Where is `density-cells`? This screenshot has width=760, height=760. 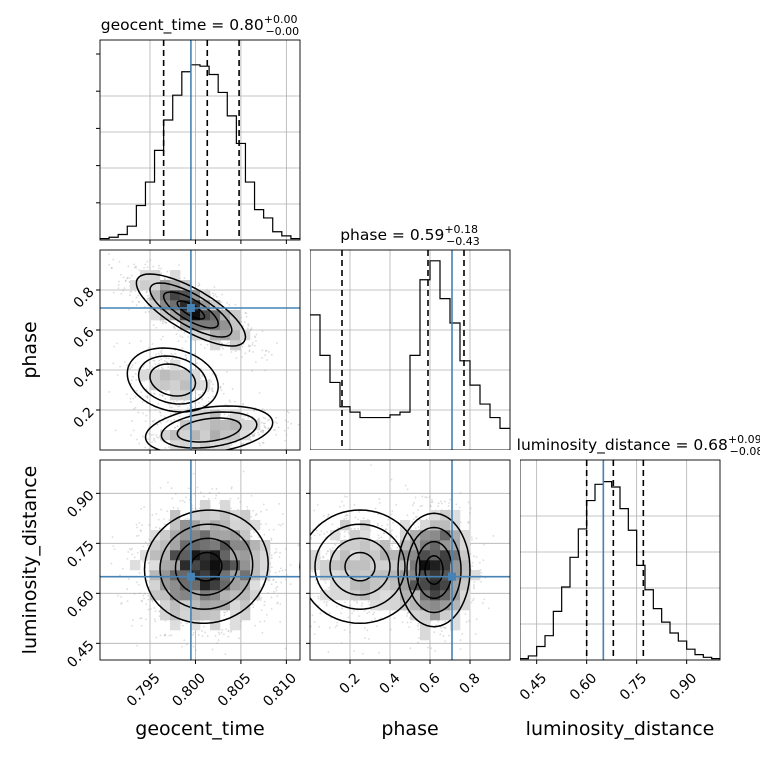 density-cells is located at coordinates (200, 565).